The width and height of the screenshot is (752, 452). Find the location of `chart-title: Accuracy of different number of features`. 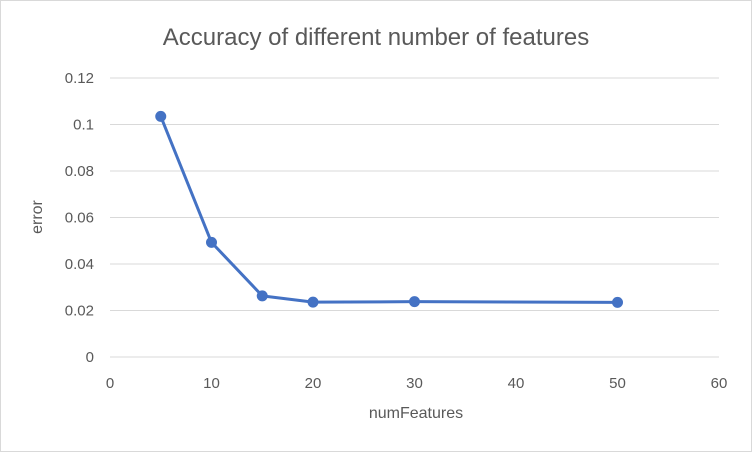

chart-title: Accuracy of different number of features is located at coordinates (376, 37).